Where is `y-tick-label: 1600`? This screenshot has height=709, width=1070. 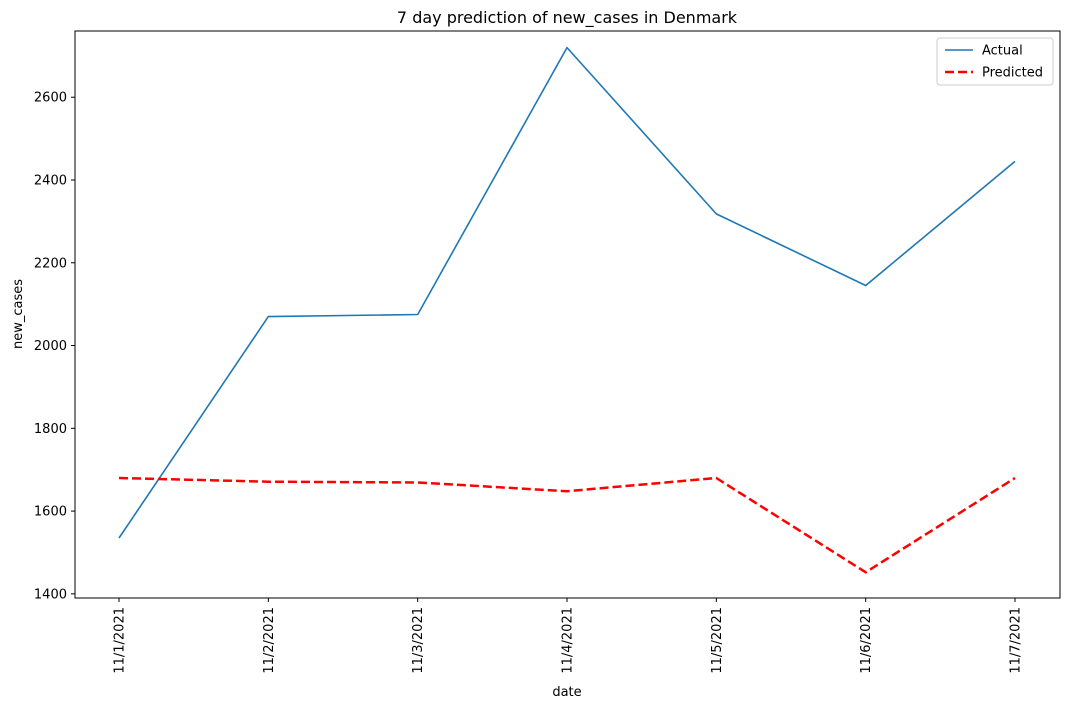 y-tick-label: 1600 is located at coordinates (50, 512).